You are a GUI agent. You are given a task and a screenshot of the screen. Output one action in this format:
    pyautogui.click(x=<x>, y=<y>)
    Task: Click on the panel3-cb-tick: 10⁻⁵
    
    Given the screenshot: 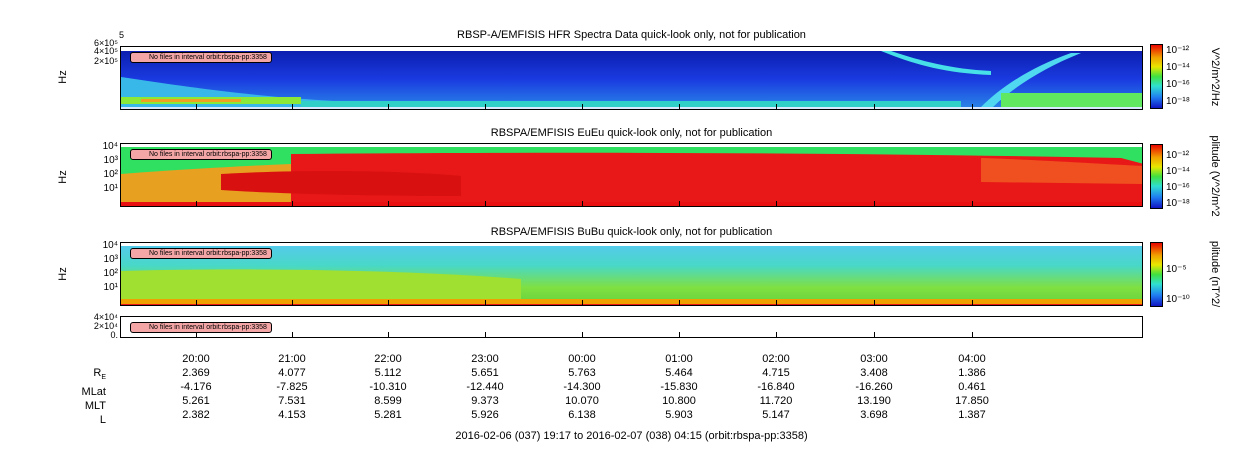 What is the action you would take?
    pyautogui.click(x=1176, y=269)
    